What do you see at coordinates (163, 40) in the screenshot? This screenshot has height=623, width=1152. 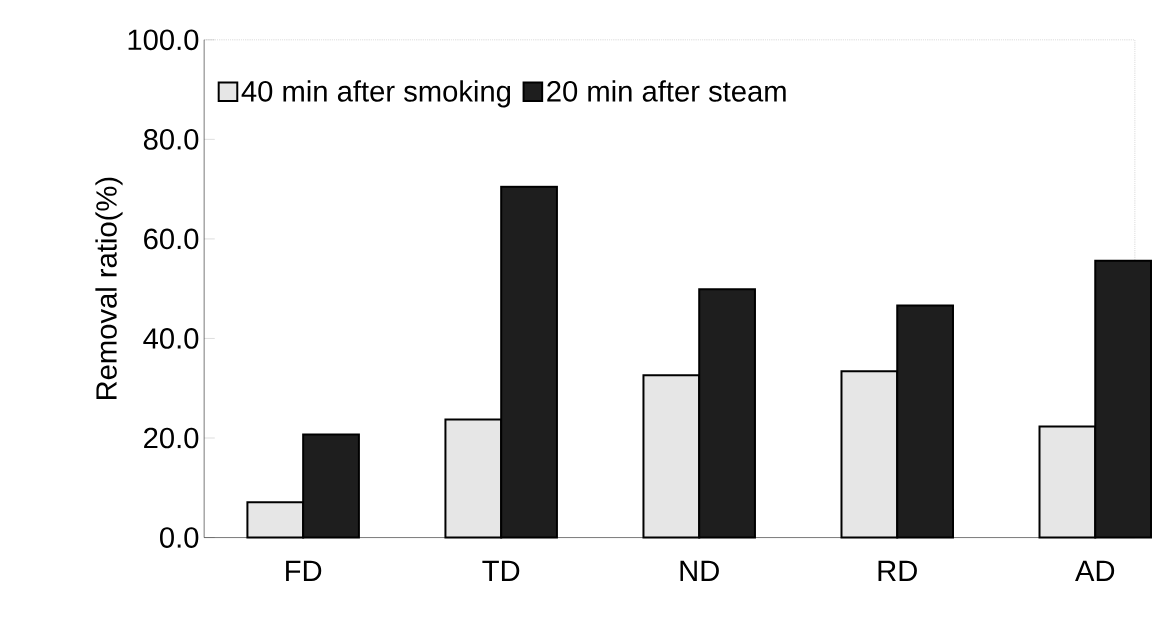 I see `y-tick-label: 100.0` at bounding box center [163, 40].